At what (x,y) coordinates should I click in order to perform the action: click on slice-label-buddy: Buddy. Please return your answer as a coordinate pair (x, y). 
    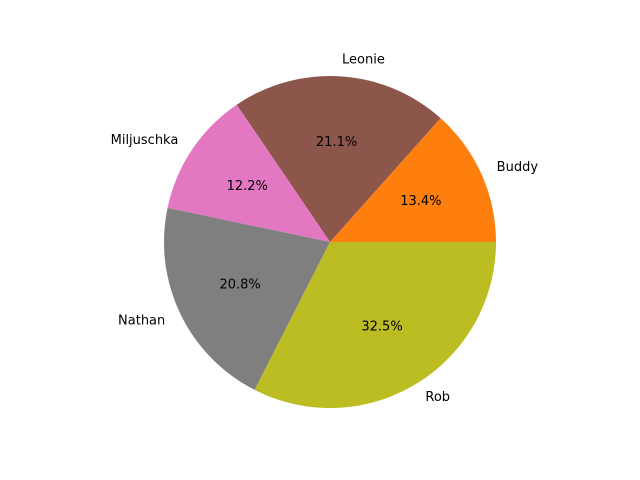
    Looking at the image, I should click on (518, 167).